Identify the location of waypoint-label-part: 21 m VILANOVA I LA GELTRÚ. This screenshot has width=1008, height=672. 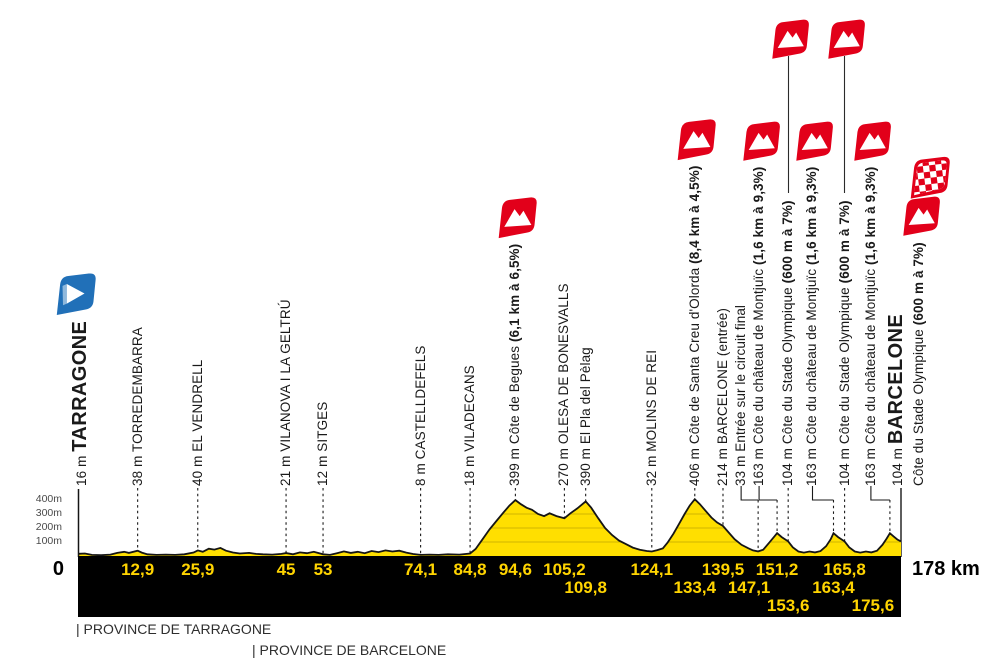
(286, 392).